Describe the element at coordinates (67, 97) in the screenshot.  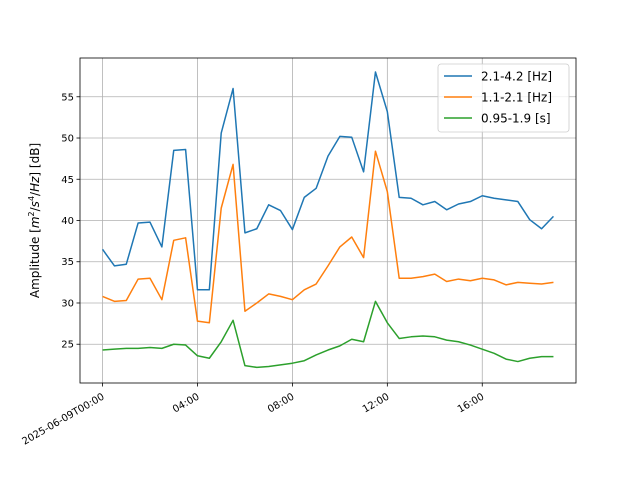
I see `y-tick-label: 55` at that location.